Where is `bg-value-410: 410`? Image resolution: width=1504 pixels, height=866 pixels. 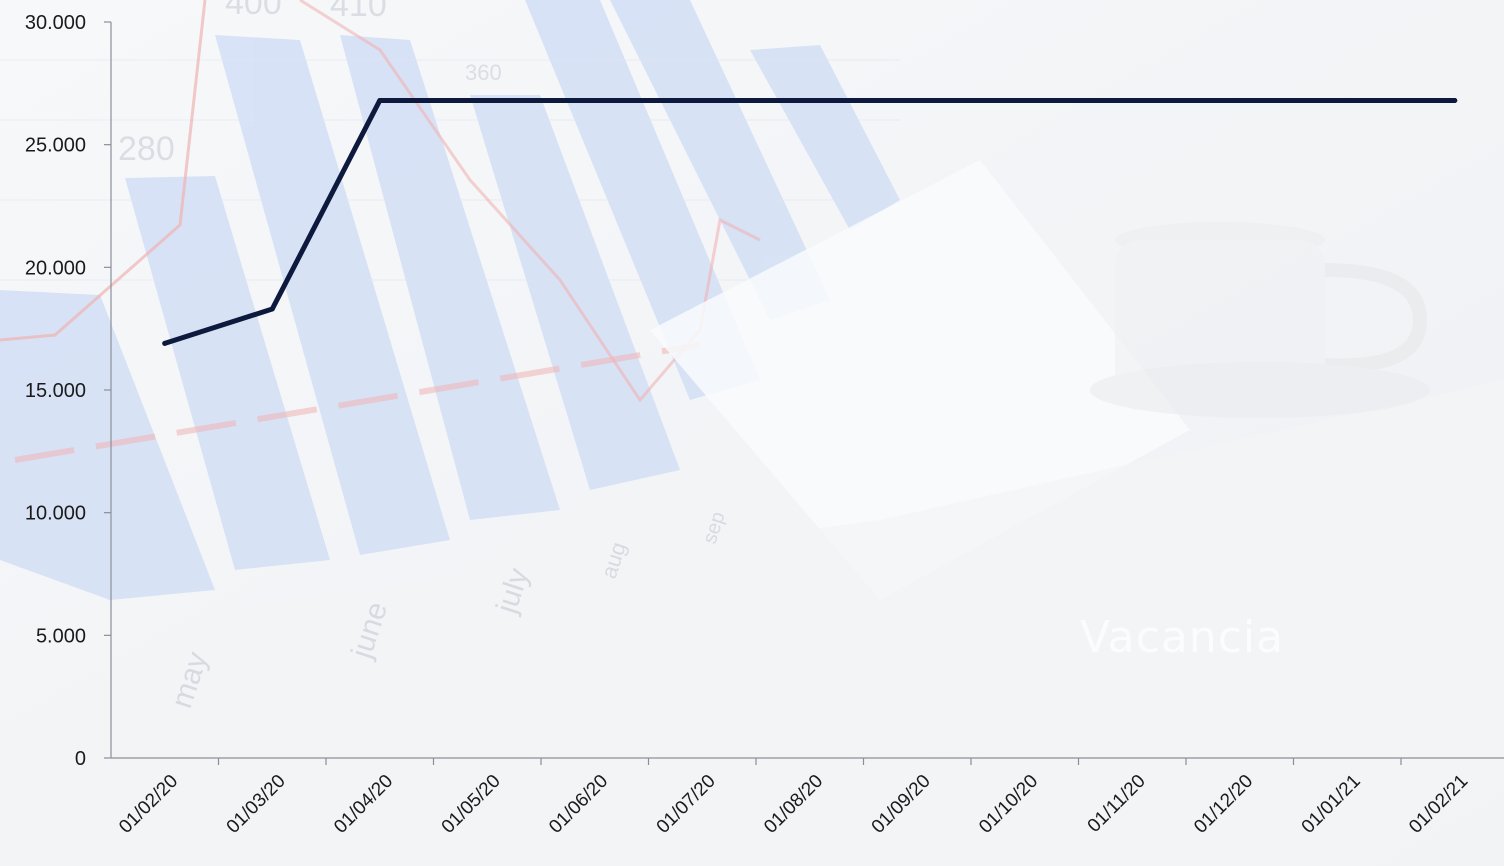 bg-value-410: 410 is located at coordinates (358, 12).